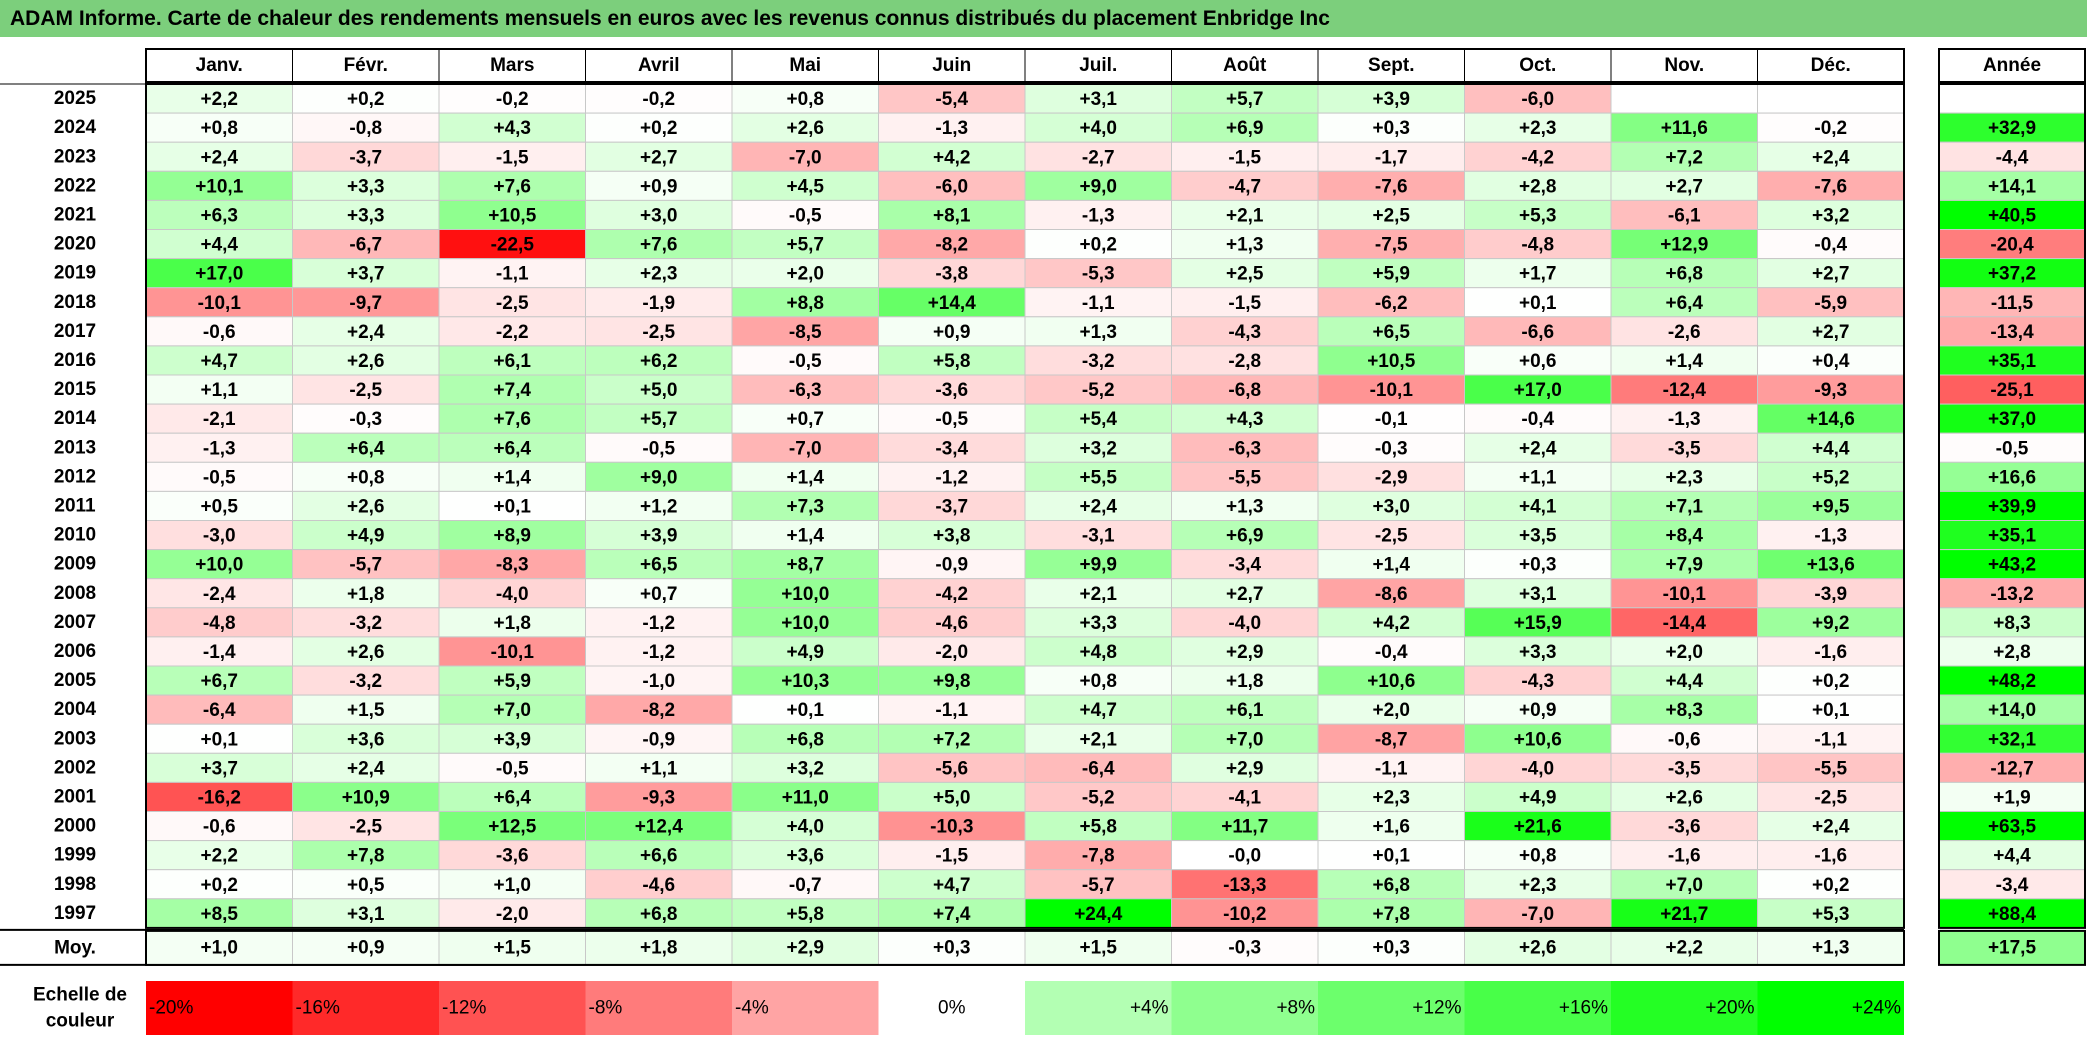 The width and height of the screenshot is (2087, 1037). Describe the element at coordinates (1245, 274) in the screenshot. I see `heatmap-cell-value: +2,5` at that location.